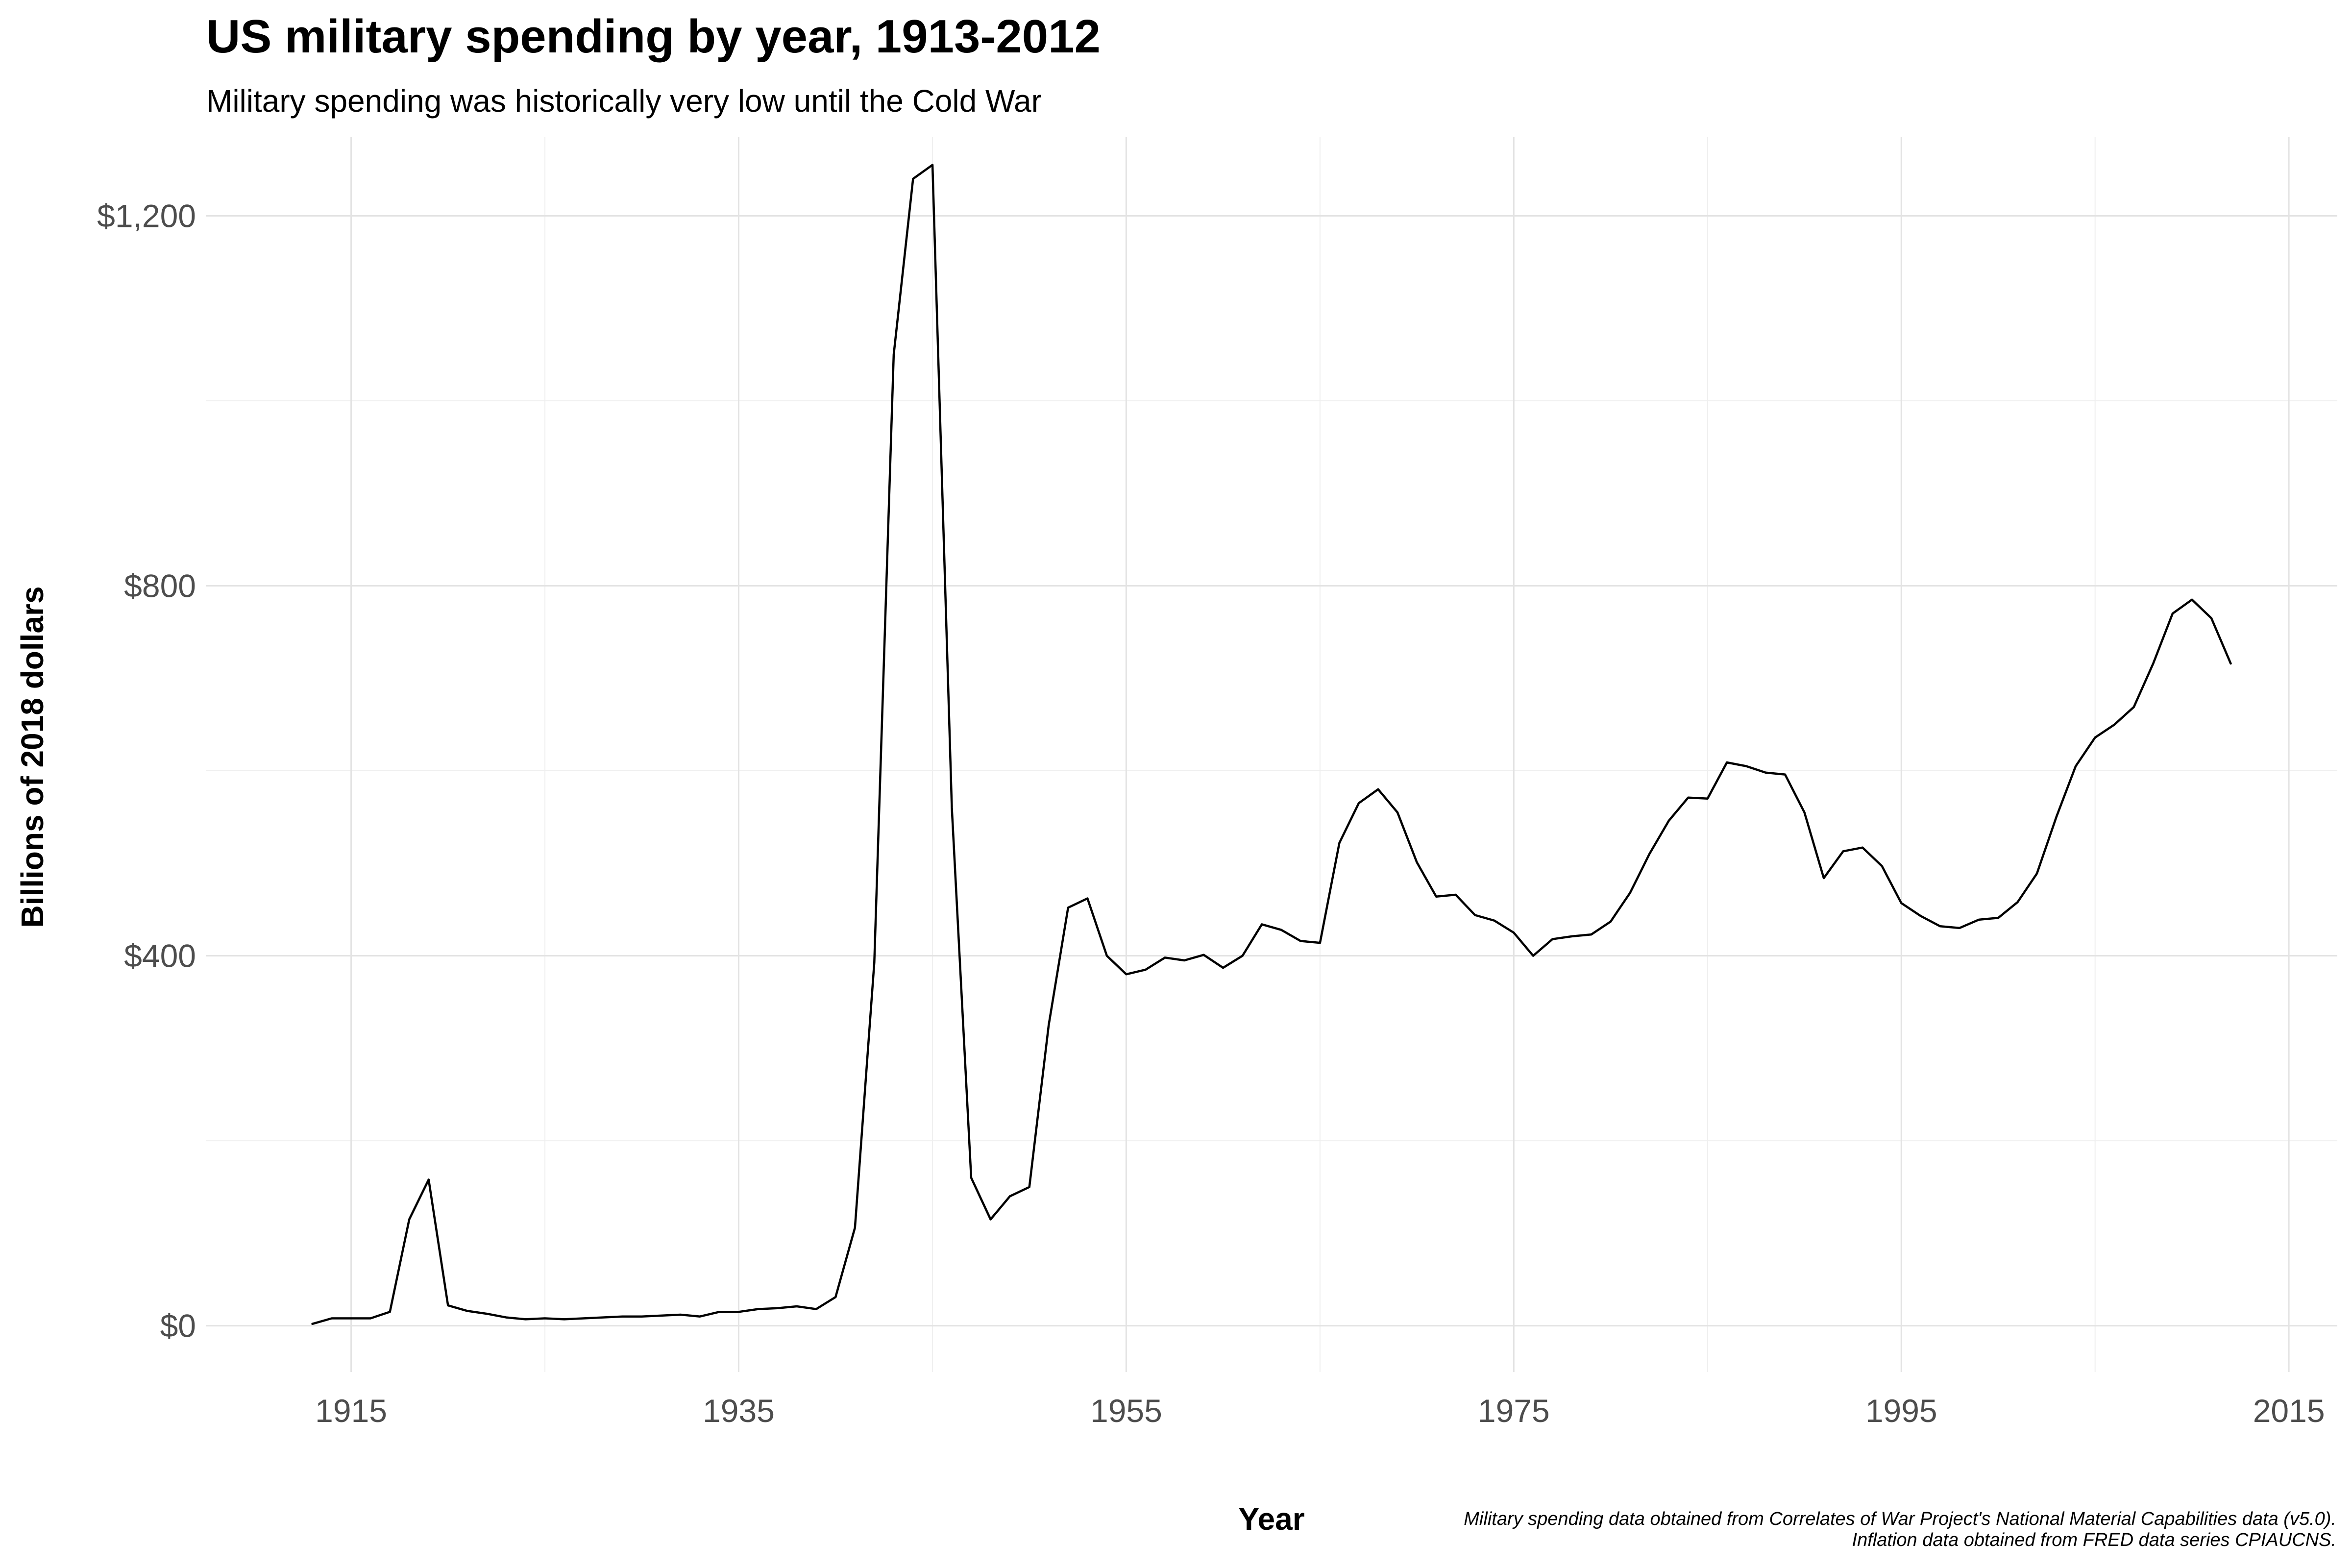  I want to click on x-tick-label: 1975, so click(1514, 1411).